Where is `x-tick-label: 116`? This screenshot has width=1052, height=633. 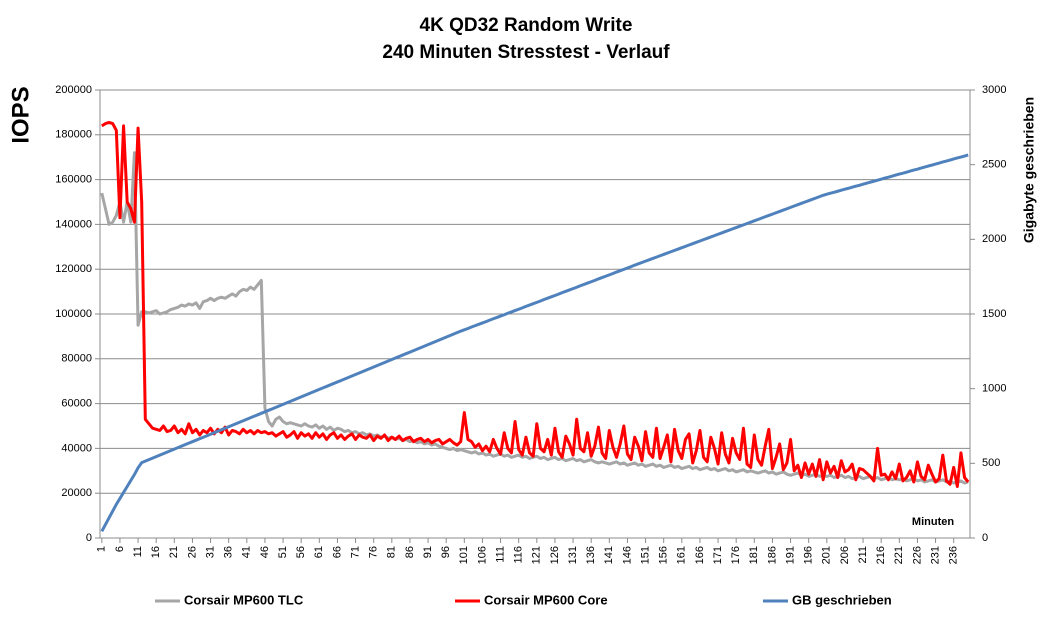 x-tick-label: 116 is located at coordinates (519, 555).